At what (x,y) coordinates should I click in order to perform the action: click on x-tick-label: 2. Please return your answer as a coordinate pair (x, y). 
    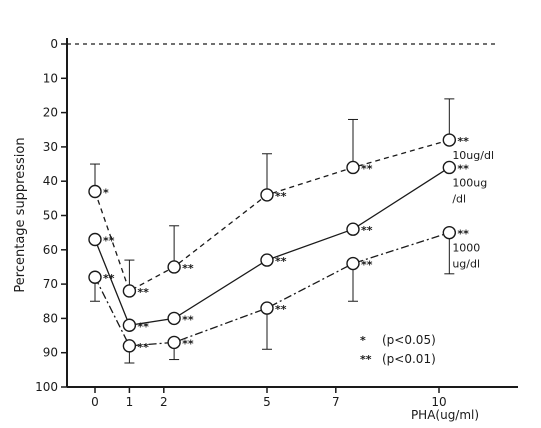
    Looking at the image, I should click on (164, 402).